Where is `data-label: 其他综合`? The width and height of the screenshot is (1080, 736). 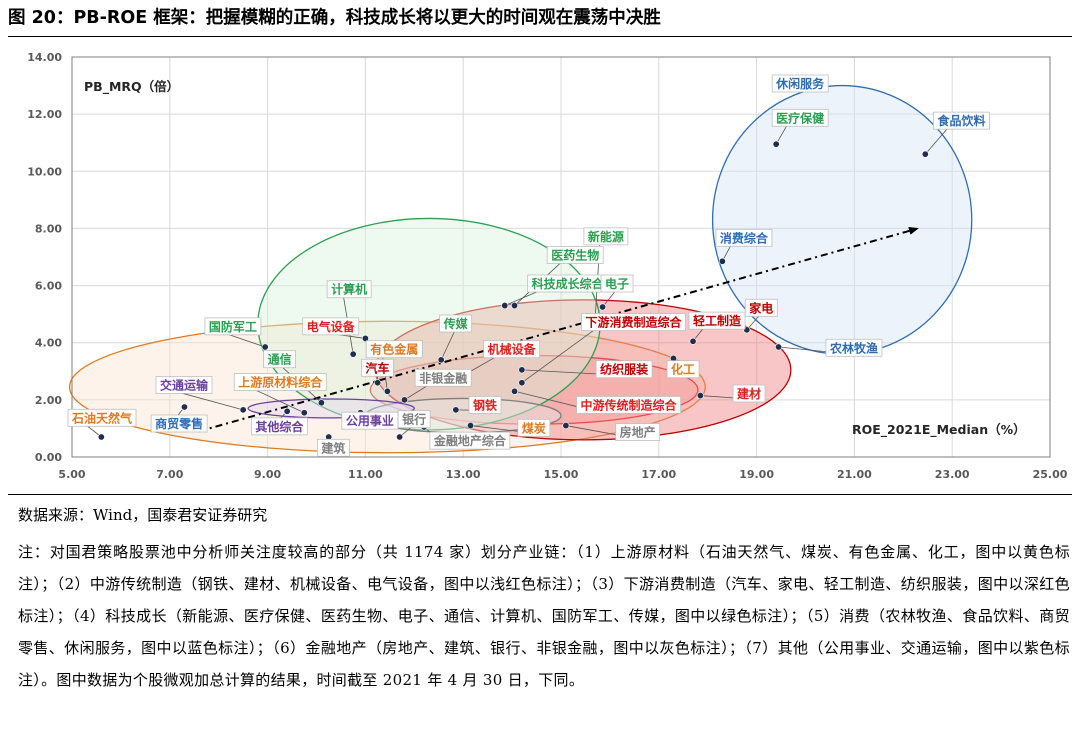 data-label: 其他综合 is located at coordinates (279, 426).